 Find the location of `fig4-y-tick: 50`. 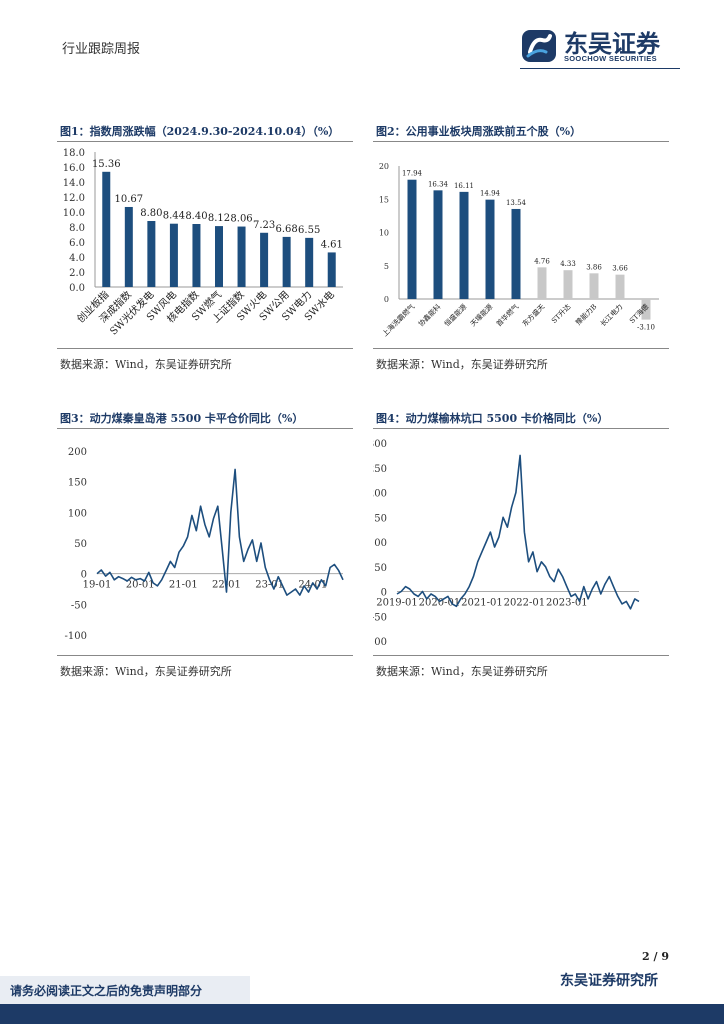

fig4-y-tick: 50 is located at coordinates (380, 568).